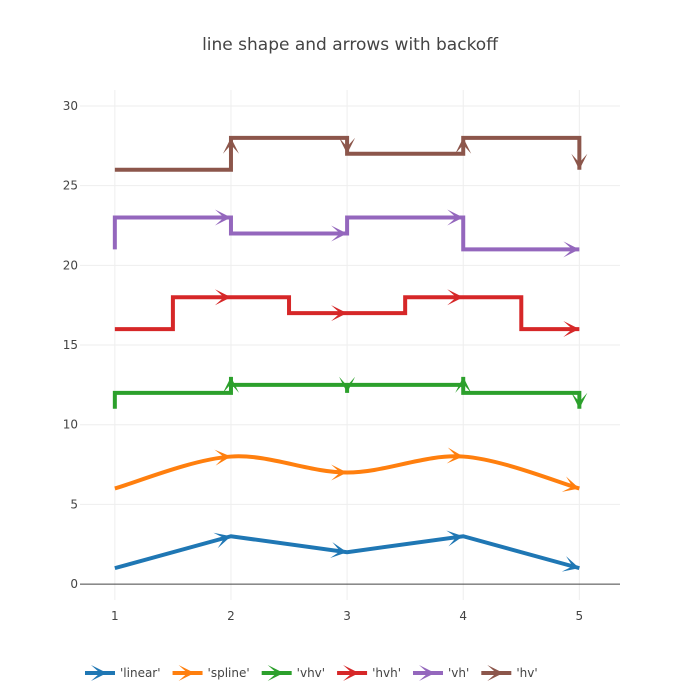 The width and height of the screenshot is (700, 700). I want to click on legend-label: 'hv', so click(526, 673).